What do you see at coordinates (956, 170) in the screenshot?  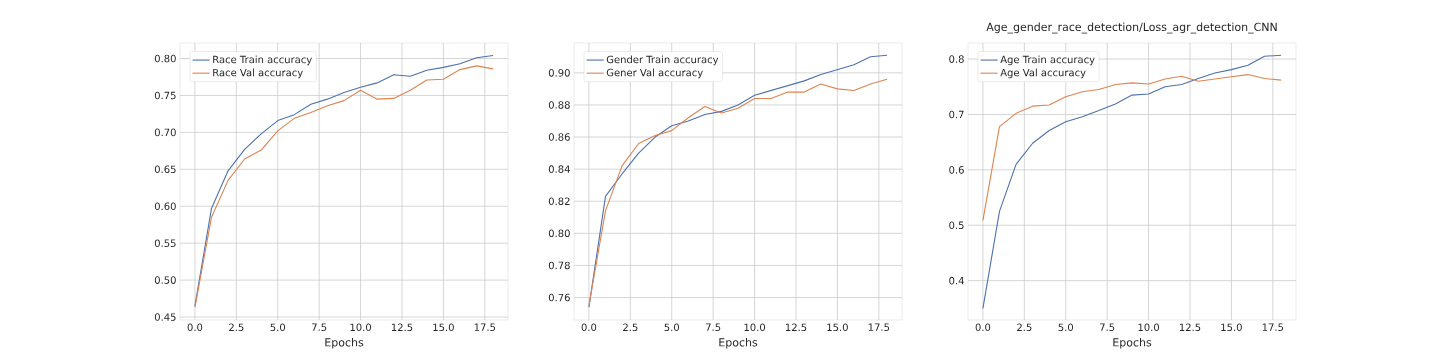 I see `y-tick-label: 0.6` at bounding box center [956, 170].